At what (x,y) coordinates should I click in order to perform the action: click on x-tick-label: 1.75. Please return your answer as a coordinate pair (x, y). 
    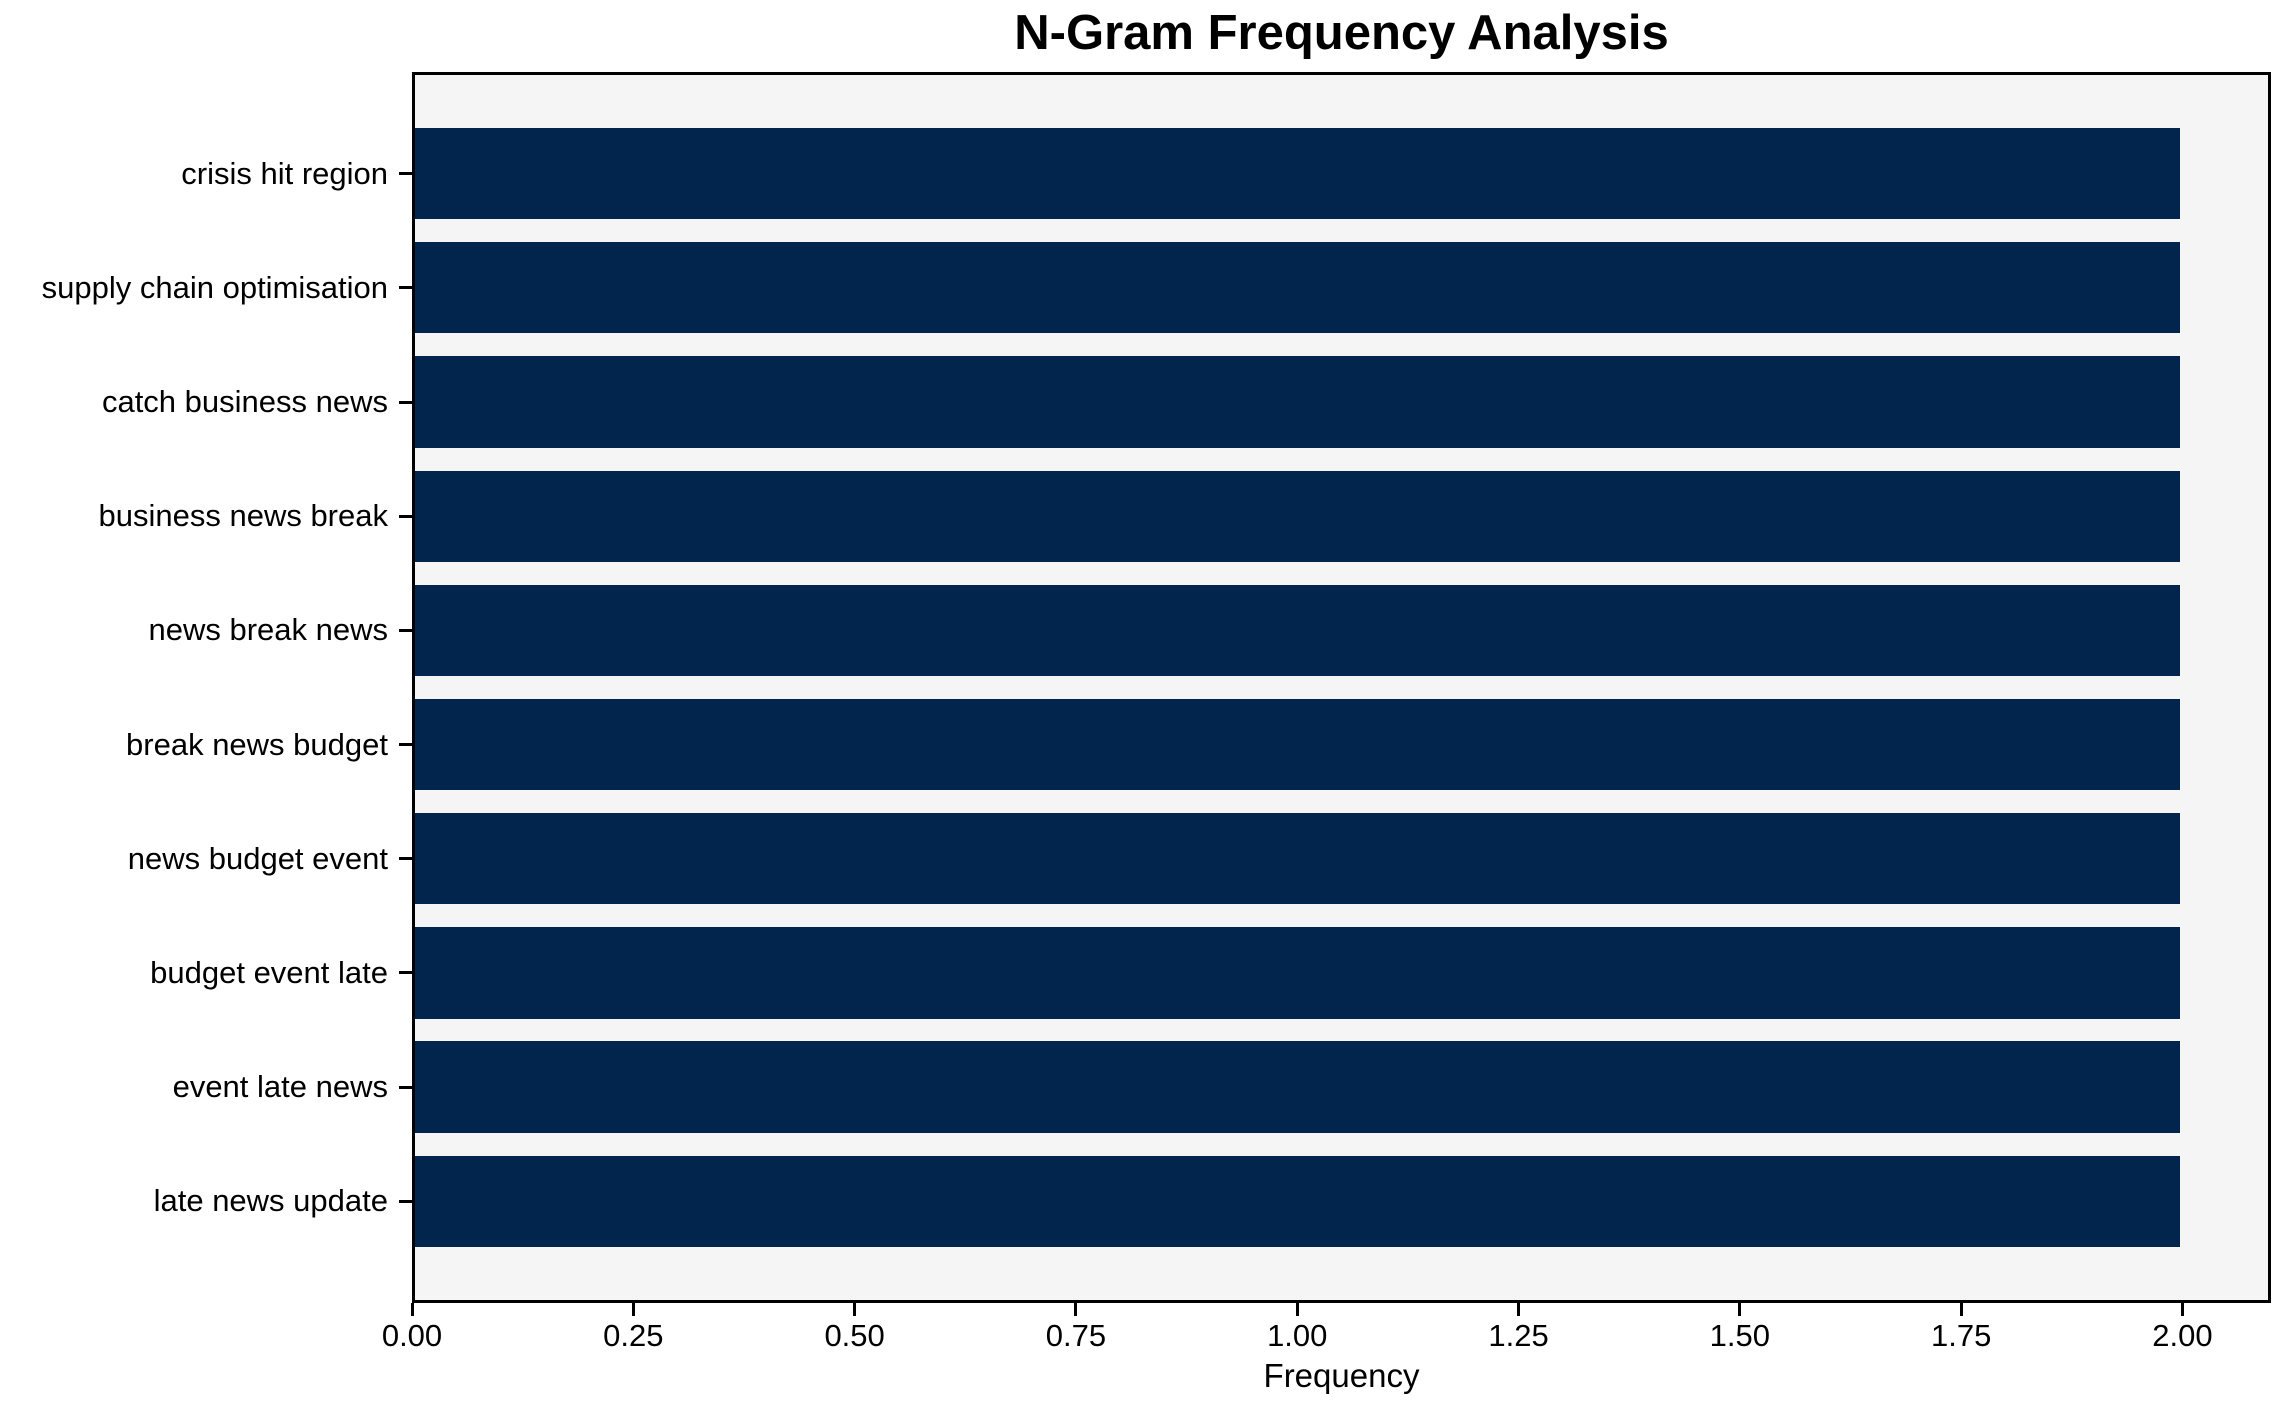
    Looking at the image, I should click on (1961, 1335).